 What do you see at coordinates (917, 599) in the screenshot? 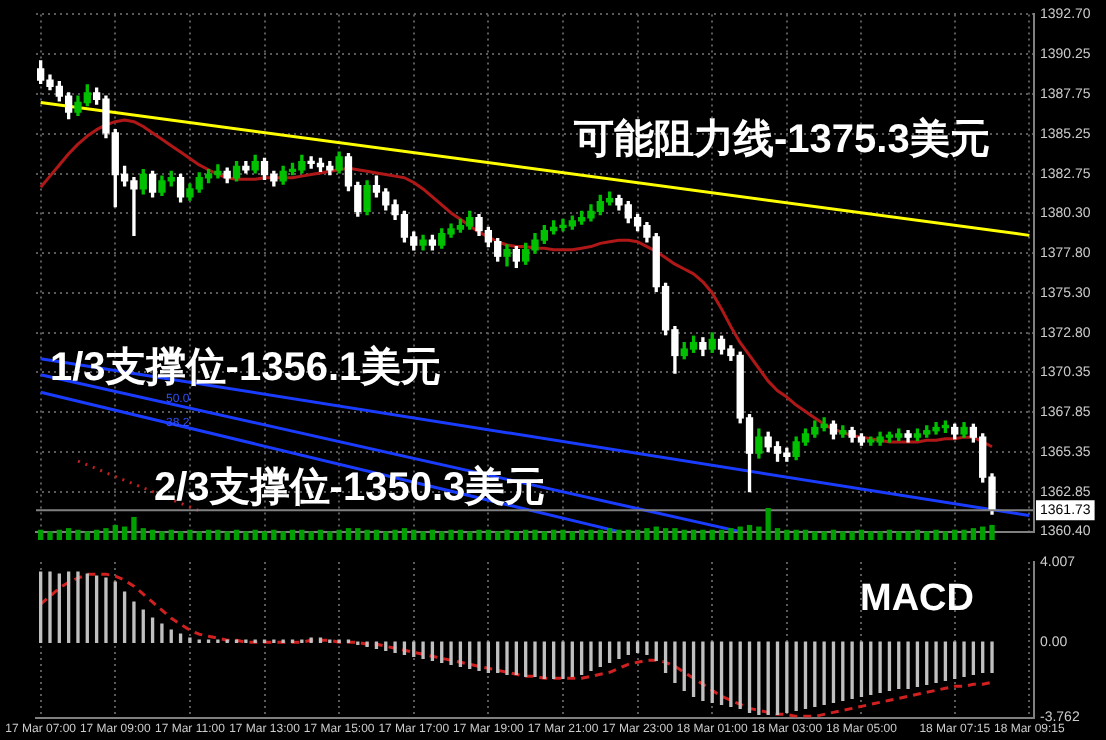
I see `annotation: MACD` at bounding box center [917, 599].